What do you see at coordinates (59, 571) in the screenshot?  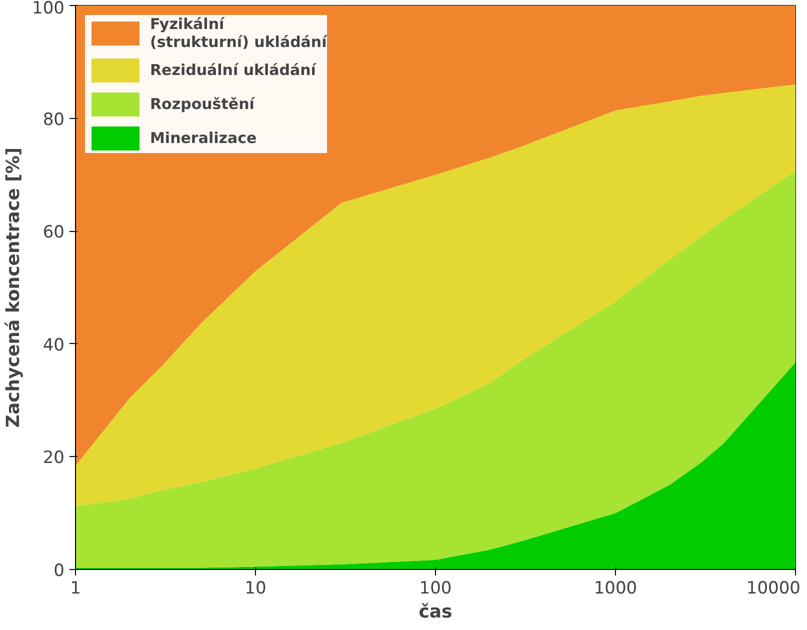 I see `y-tick-label: 0` at bounding box center [59, 571].